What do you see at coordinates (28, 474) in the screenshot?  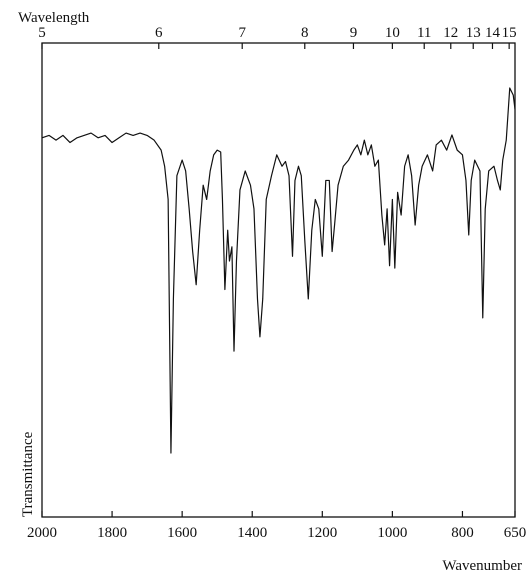 I see `y-axis-label: Transmittance` at bounding box center [28, 474].